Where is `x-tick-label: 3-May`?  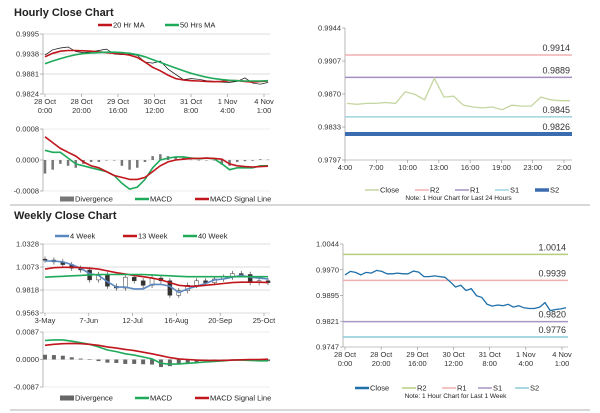
x-tick-label: 3-May is located at coordinates (45, 320).